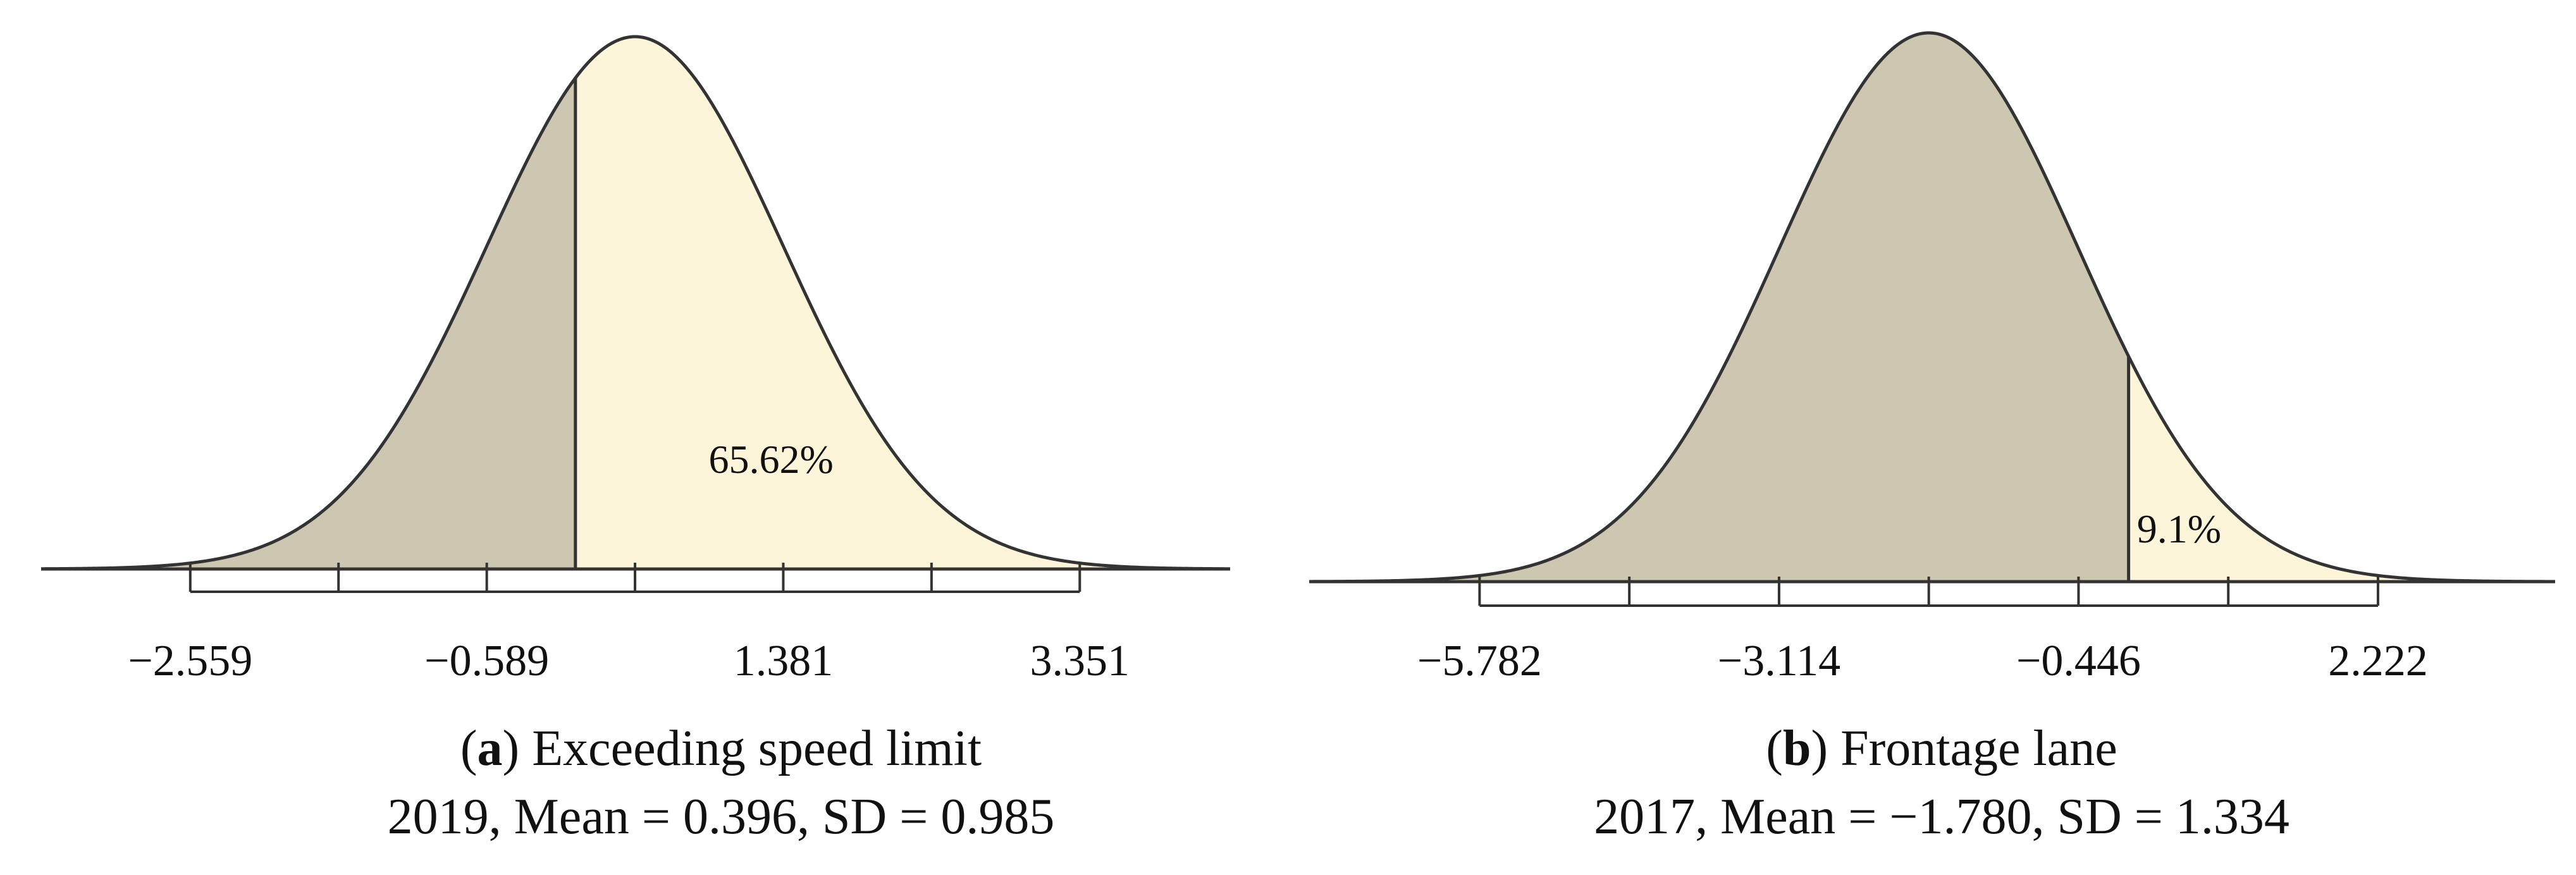  I want to click on panel-a-tick-label-0: −2.559, so click(190, 661).